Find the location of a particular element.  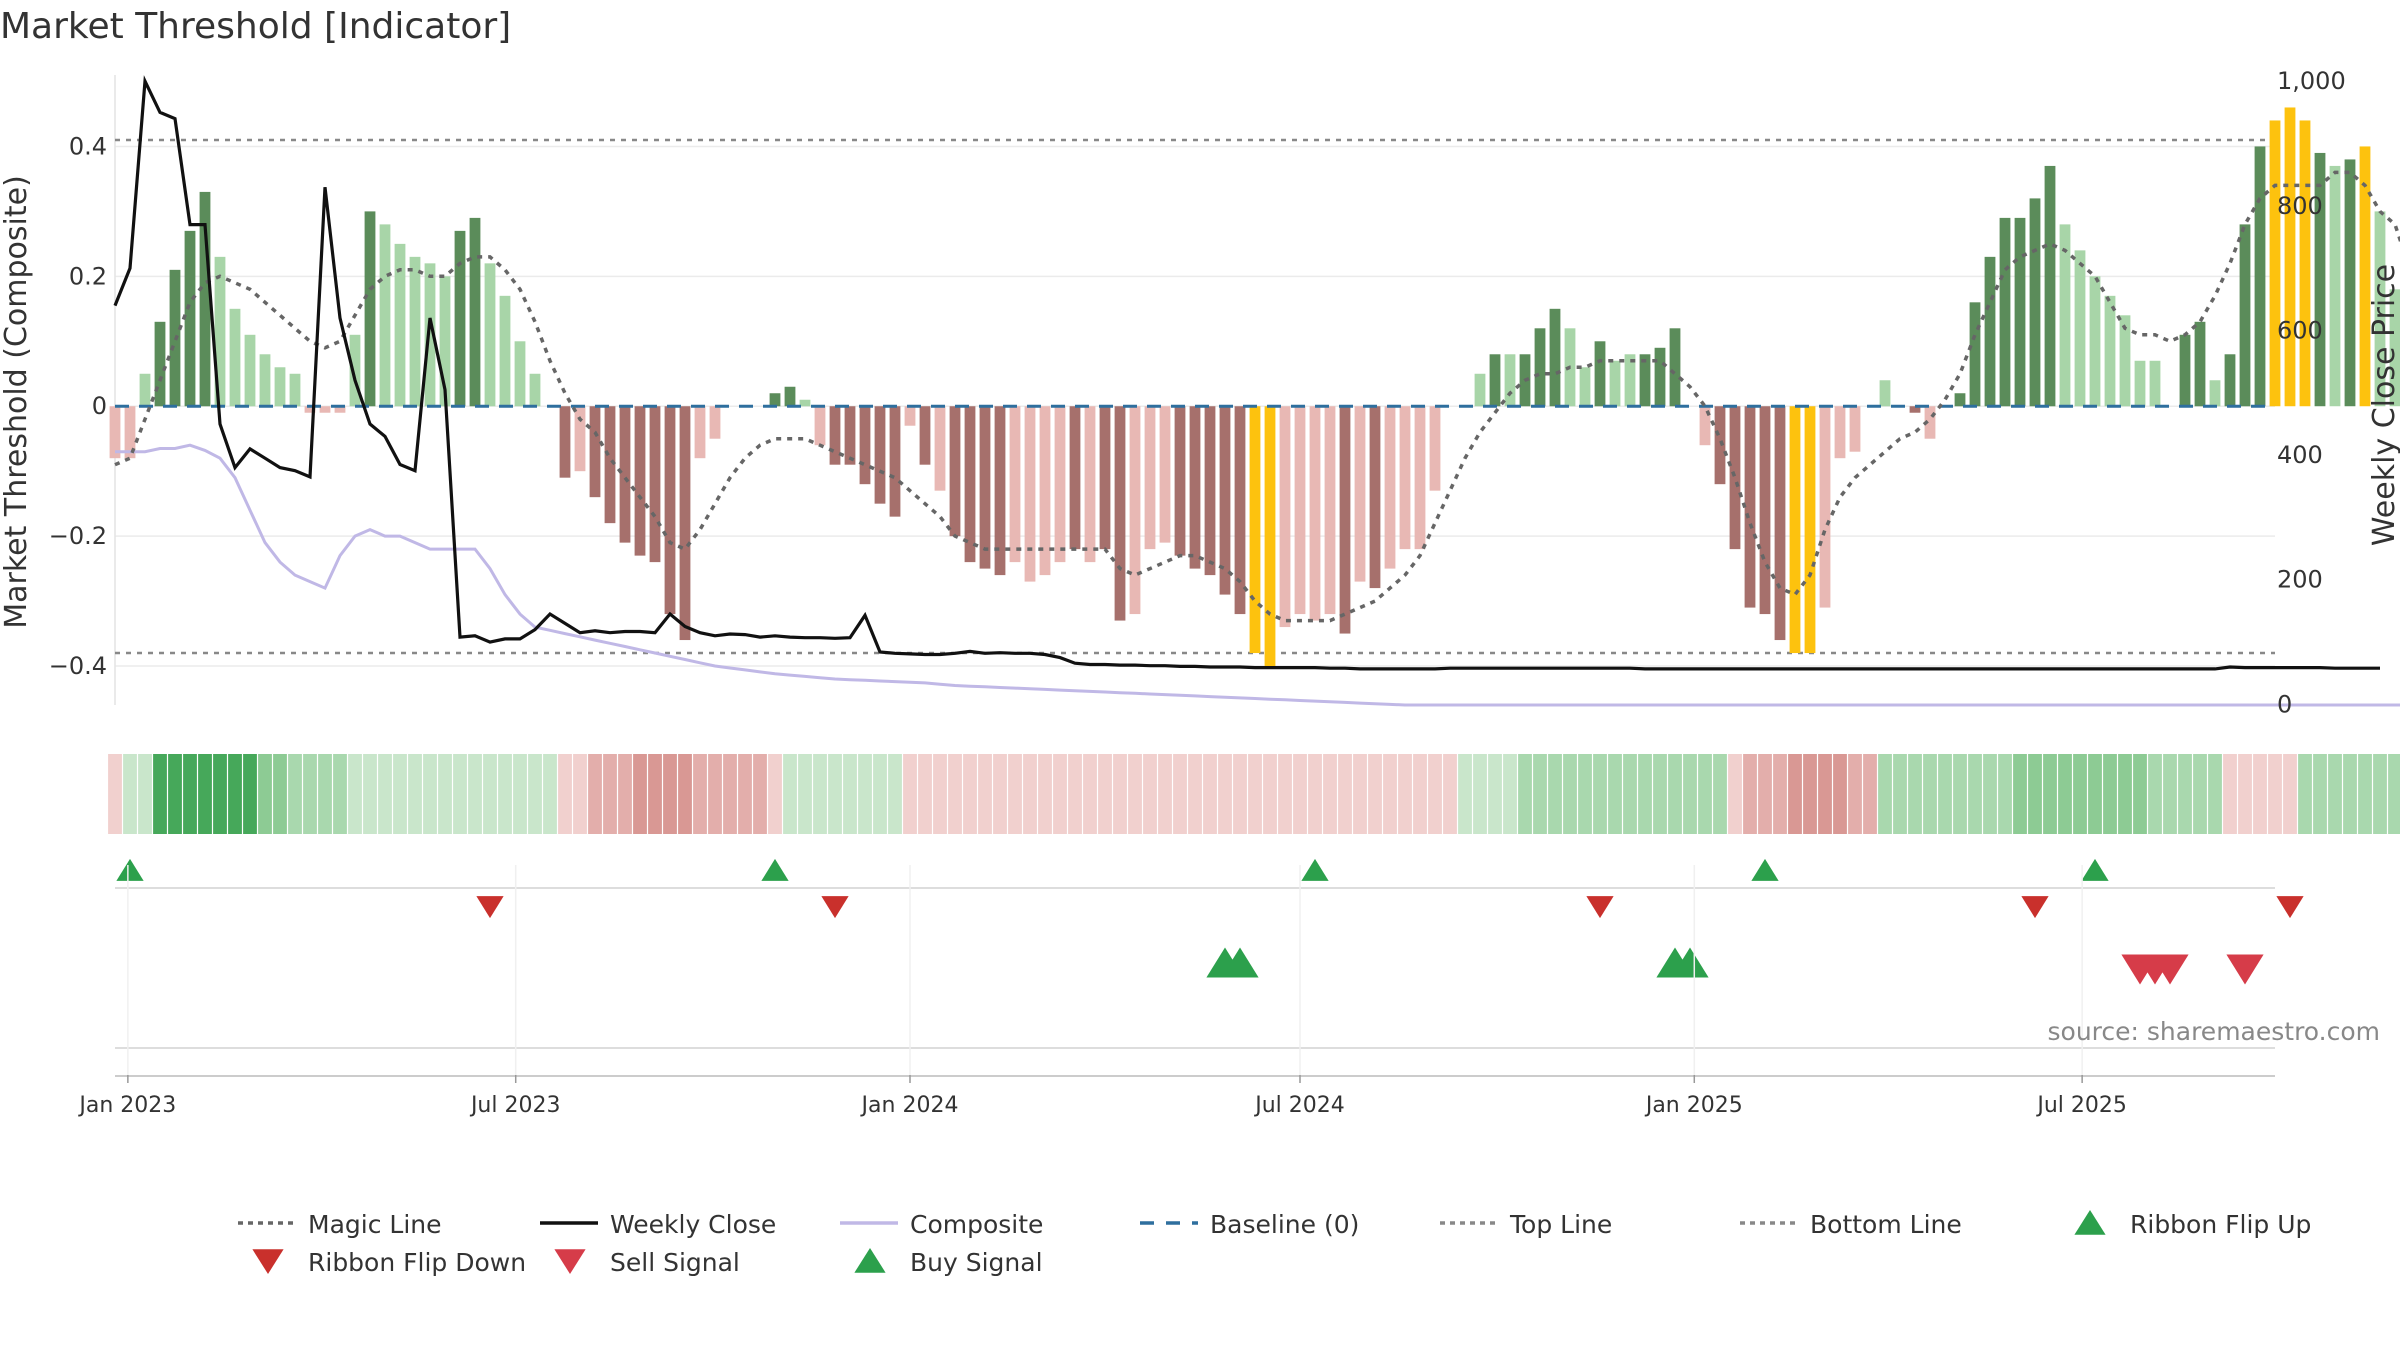

legend-swatch is located at coordinates (870, 1260).